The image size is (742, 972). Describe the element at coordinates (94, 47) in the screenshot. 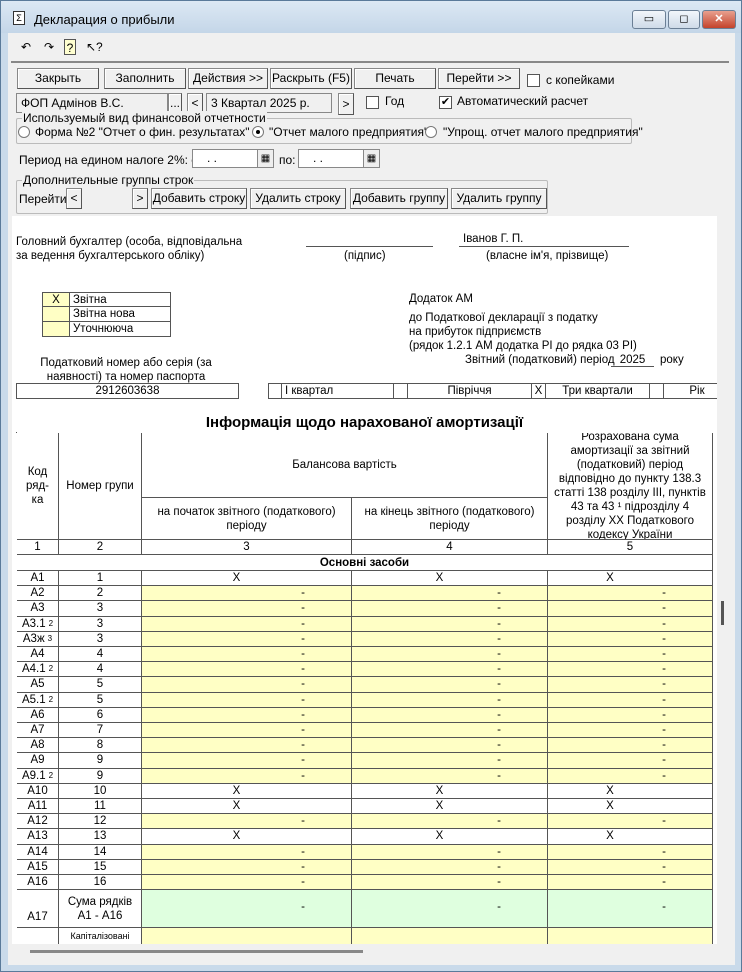

I see `context-help-icon: ↖?` at that location.